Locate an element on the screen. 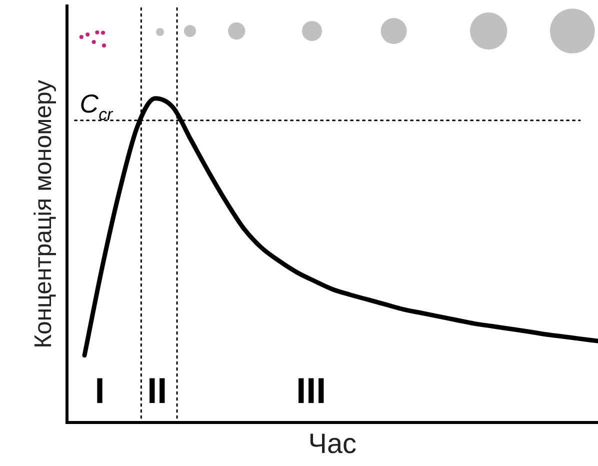  annotation: II is located at coordinates (157, 391).